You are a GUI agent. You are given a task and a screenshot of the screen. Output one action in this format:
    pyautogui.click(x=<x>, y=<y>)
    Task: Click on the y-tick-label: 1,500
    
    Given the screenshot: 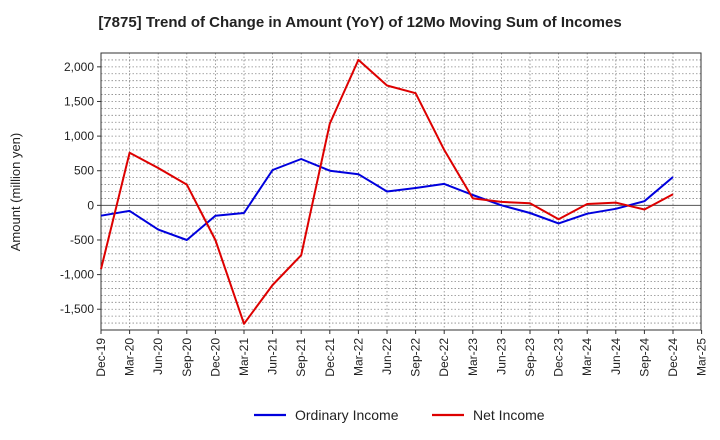 What is the action you would take?
    pyautogui.click(x=79, y=101)
    